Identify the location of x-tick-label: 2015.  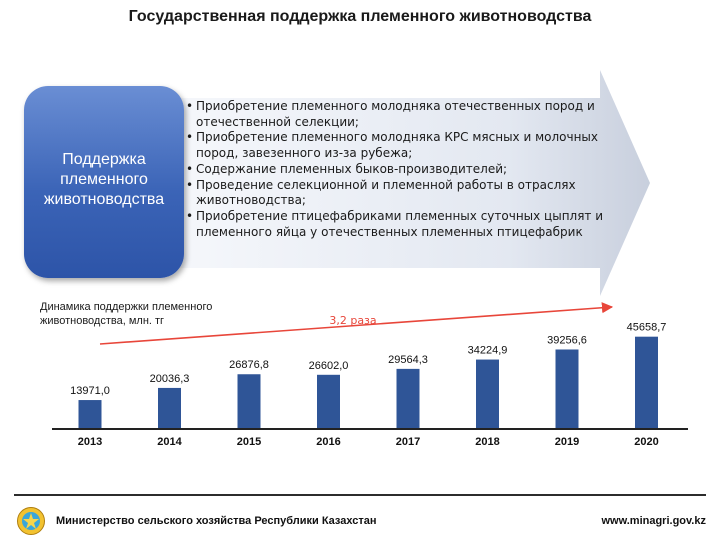
(249, 442).